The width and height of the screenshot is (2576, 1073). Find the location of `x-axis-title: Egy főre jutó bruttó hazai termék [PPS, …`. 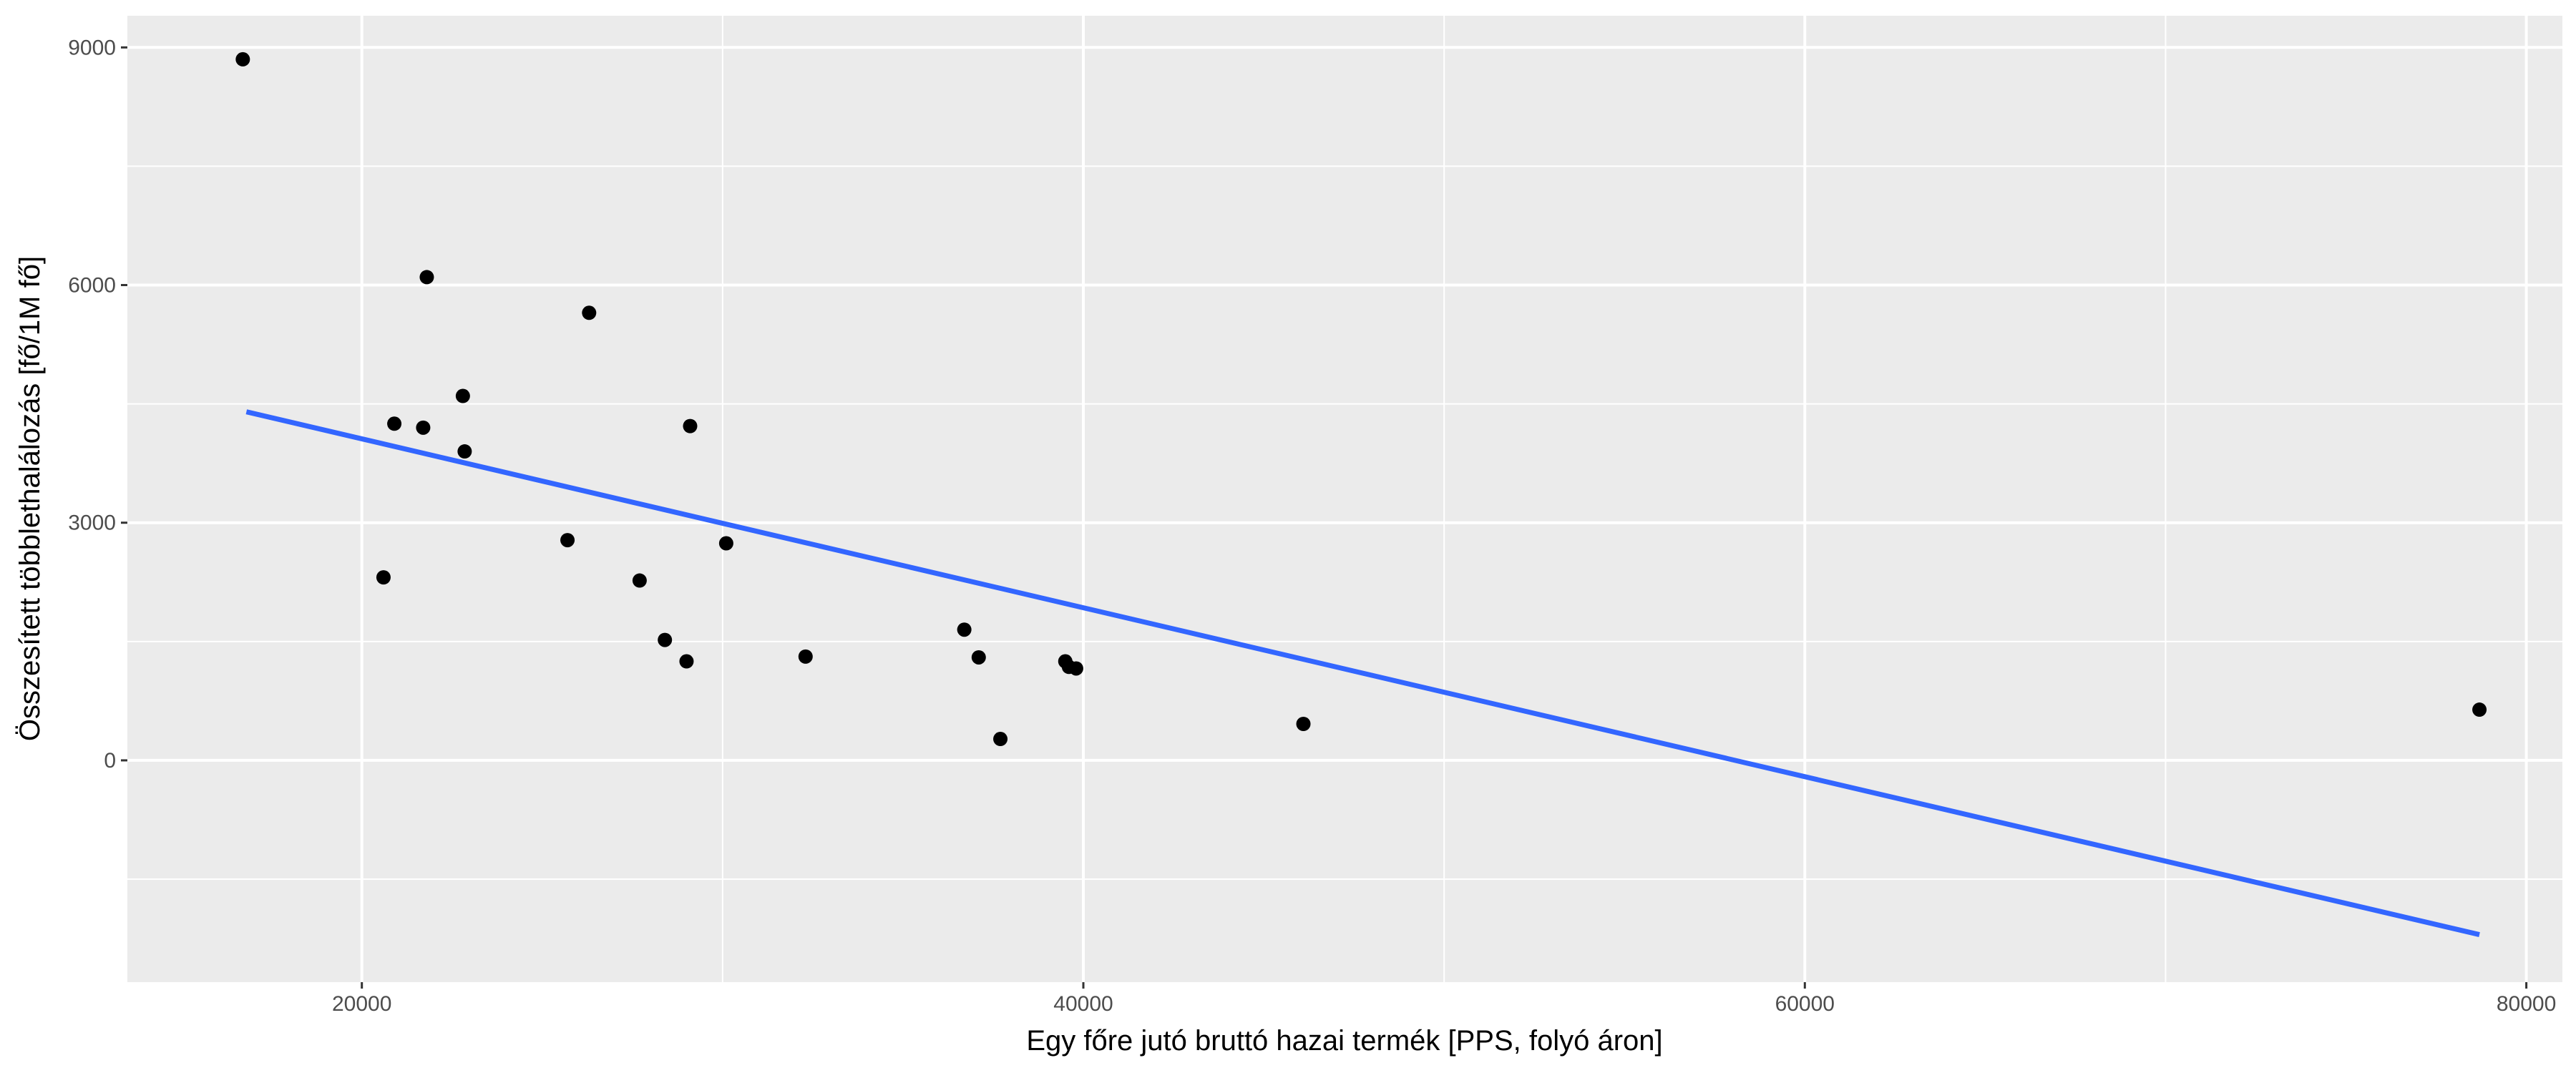

x-axis-title: Egy főre jutó bruttó hazai termék [PPS, … is located at coordinates (1344, 1041).